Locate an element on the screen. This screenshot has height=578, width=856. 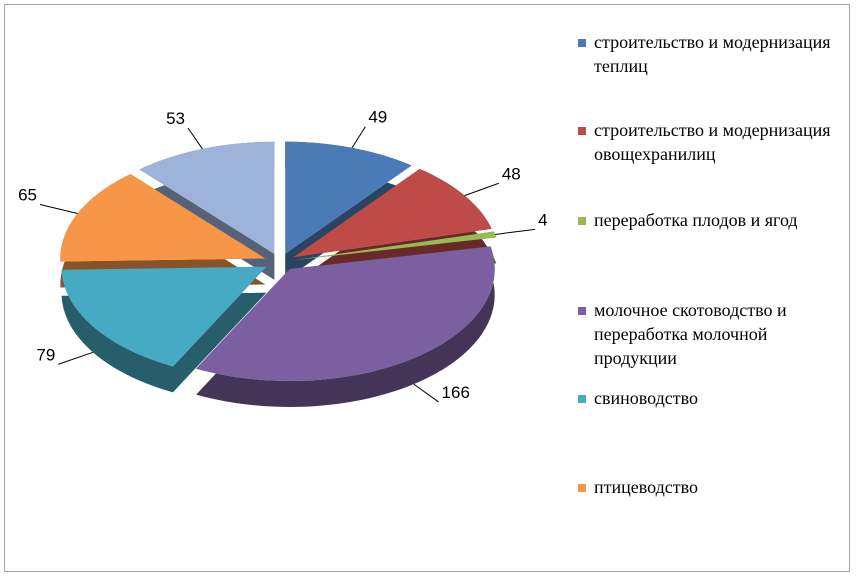
data-label: 53 is located at coordinates (175, 118).